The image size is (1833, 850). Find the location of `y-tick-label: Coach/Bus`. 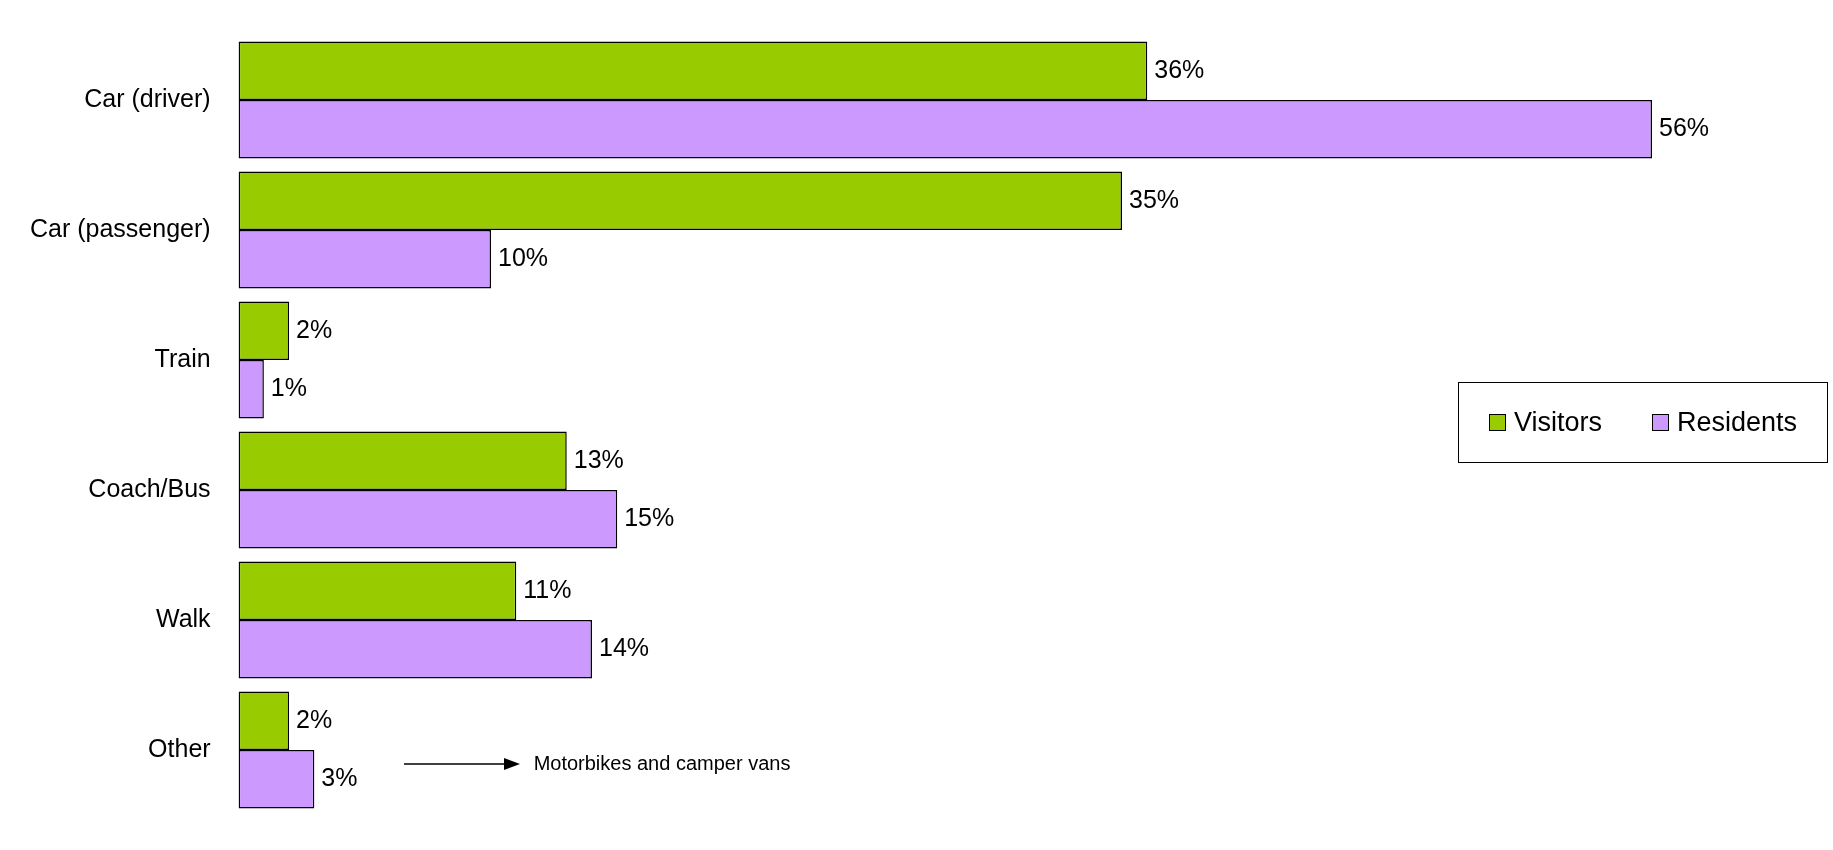

y-tick-label: Coach/Bus is located at coordinates (149, 487).